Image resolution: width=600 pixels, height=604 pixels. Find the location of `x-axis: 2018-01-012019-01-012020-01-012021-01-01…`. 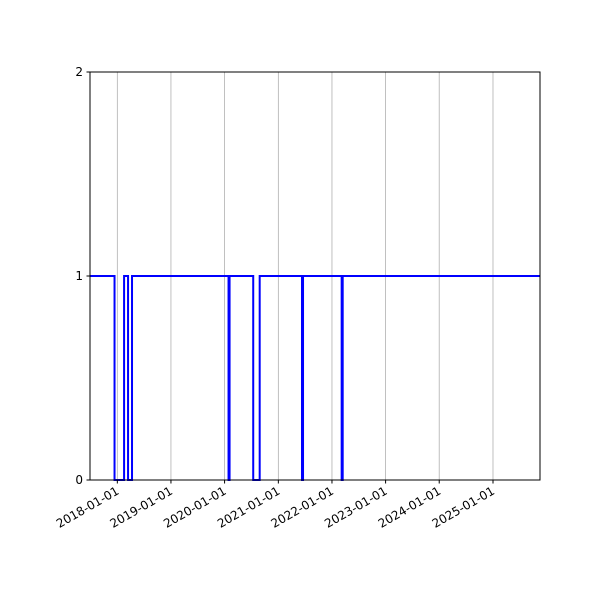

x-axis: 2018-01-012019-01-012020-01-012021-01-01… is located at coordinates (275, 505).